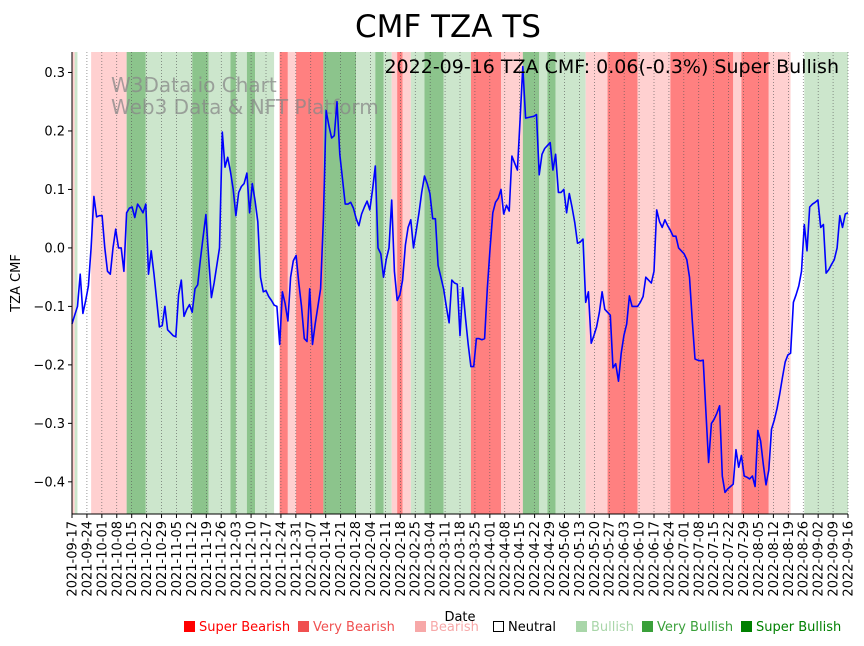  What do you see at coordinates (207, 559) in the screenshot?
I see `x-tick-label-9: 2021-11-19` at bounding box center [207, 559].